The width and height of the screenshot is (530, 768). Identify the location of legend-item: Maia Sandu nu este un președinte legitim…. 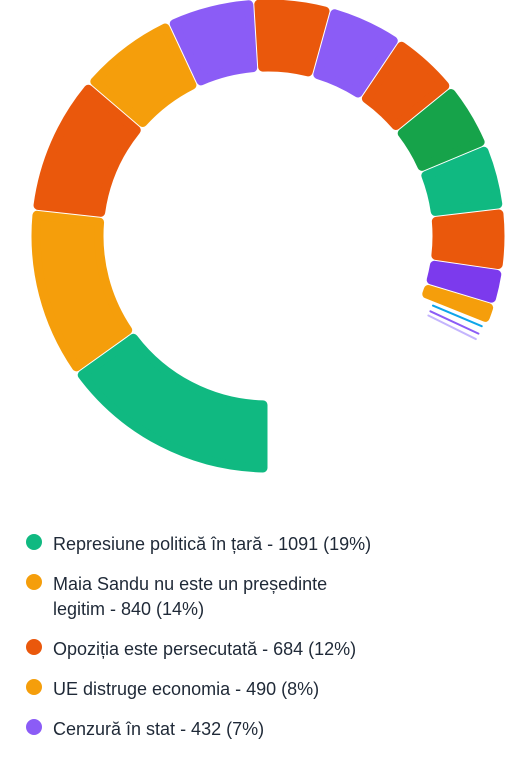
(266, 597).